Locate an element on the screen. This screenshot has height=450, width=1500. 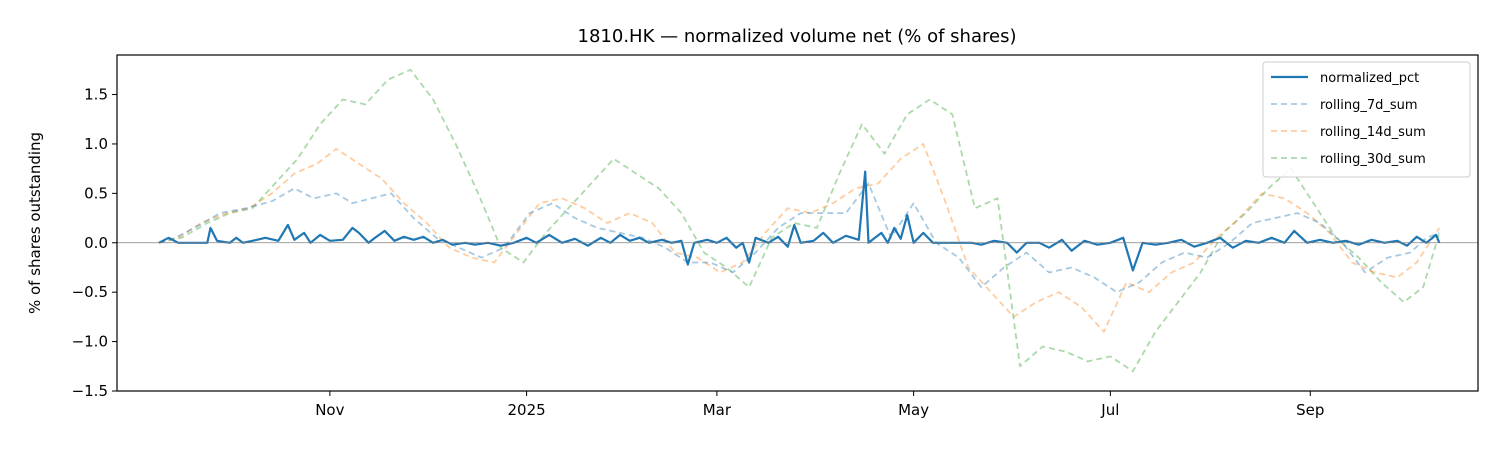
y-tick-label: −1.0 is located at coordinates (90, 342).